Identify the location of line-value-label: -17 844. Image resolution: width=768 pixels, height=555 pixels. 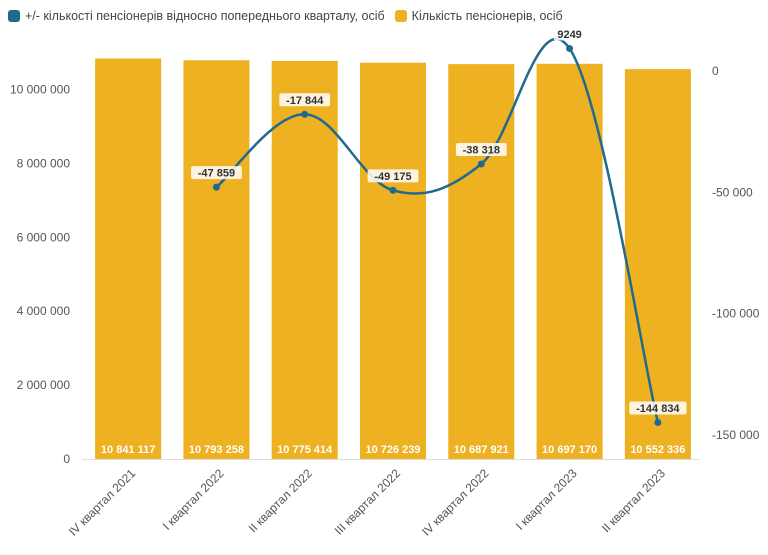
(305, 101).